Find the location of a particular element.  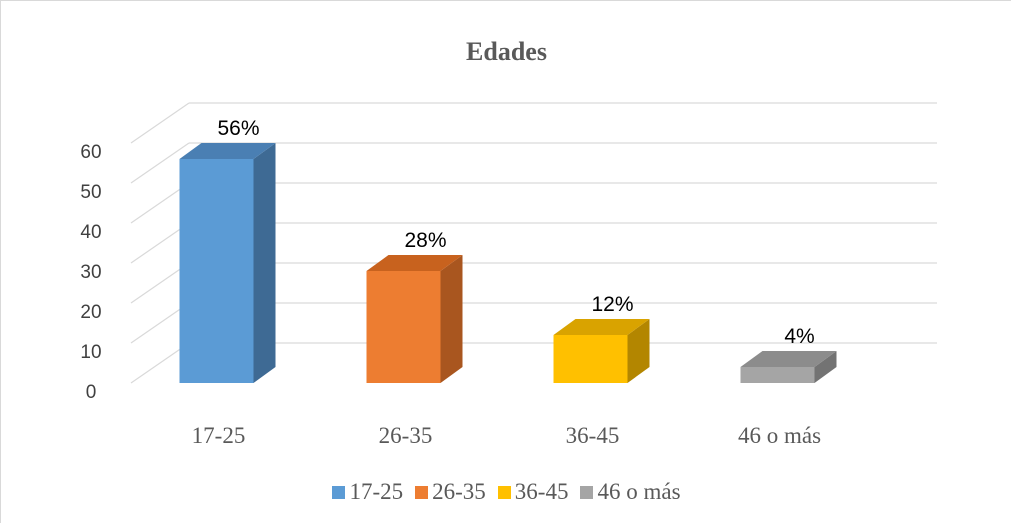

legend-item: 17-25 is located at coordinates (367, 492).